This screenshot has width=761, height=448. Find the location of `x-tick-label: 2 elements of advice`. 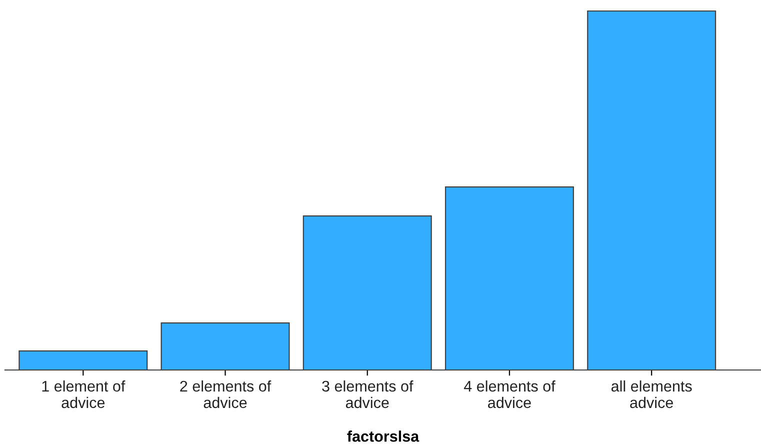

x-tick-label: 2 elements of advice is located at coordinates (226, 394).